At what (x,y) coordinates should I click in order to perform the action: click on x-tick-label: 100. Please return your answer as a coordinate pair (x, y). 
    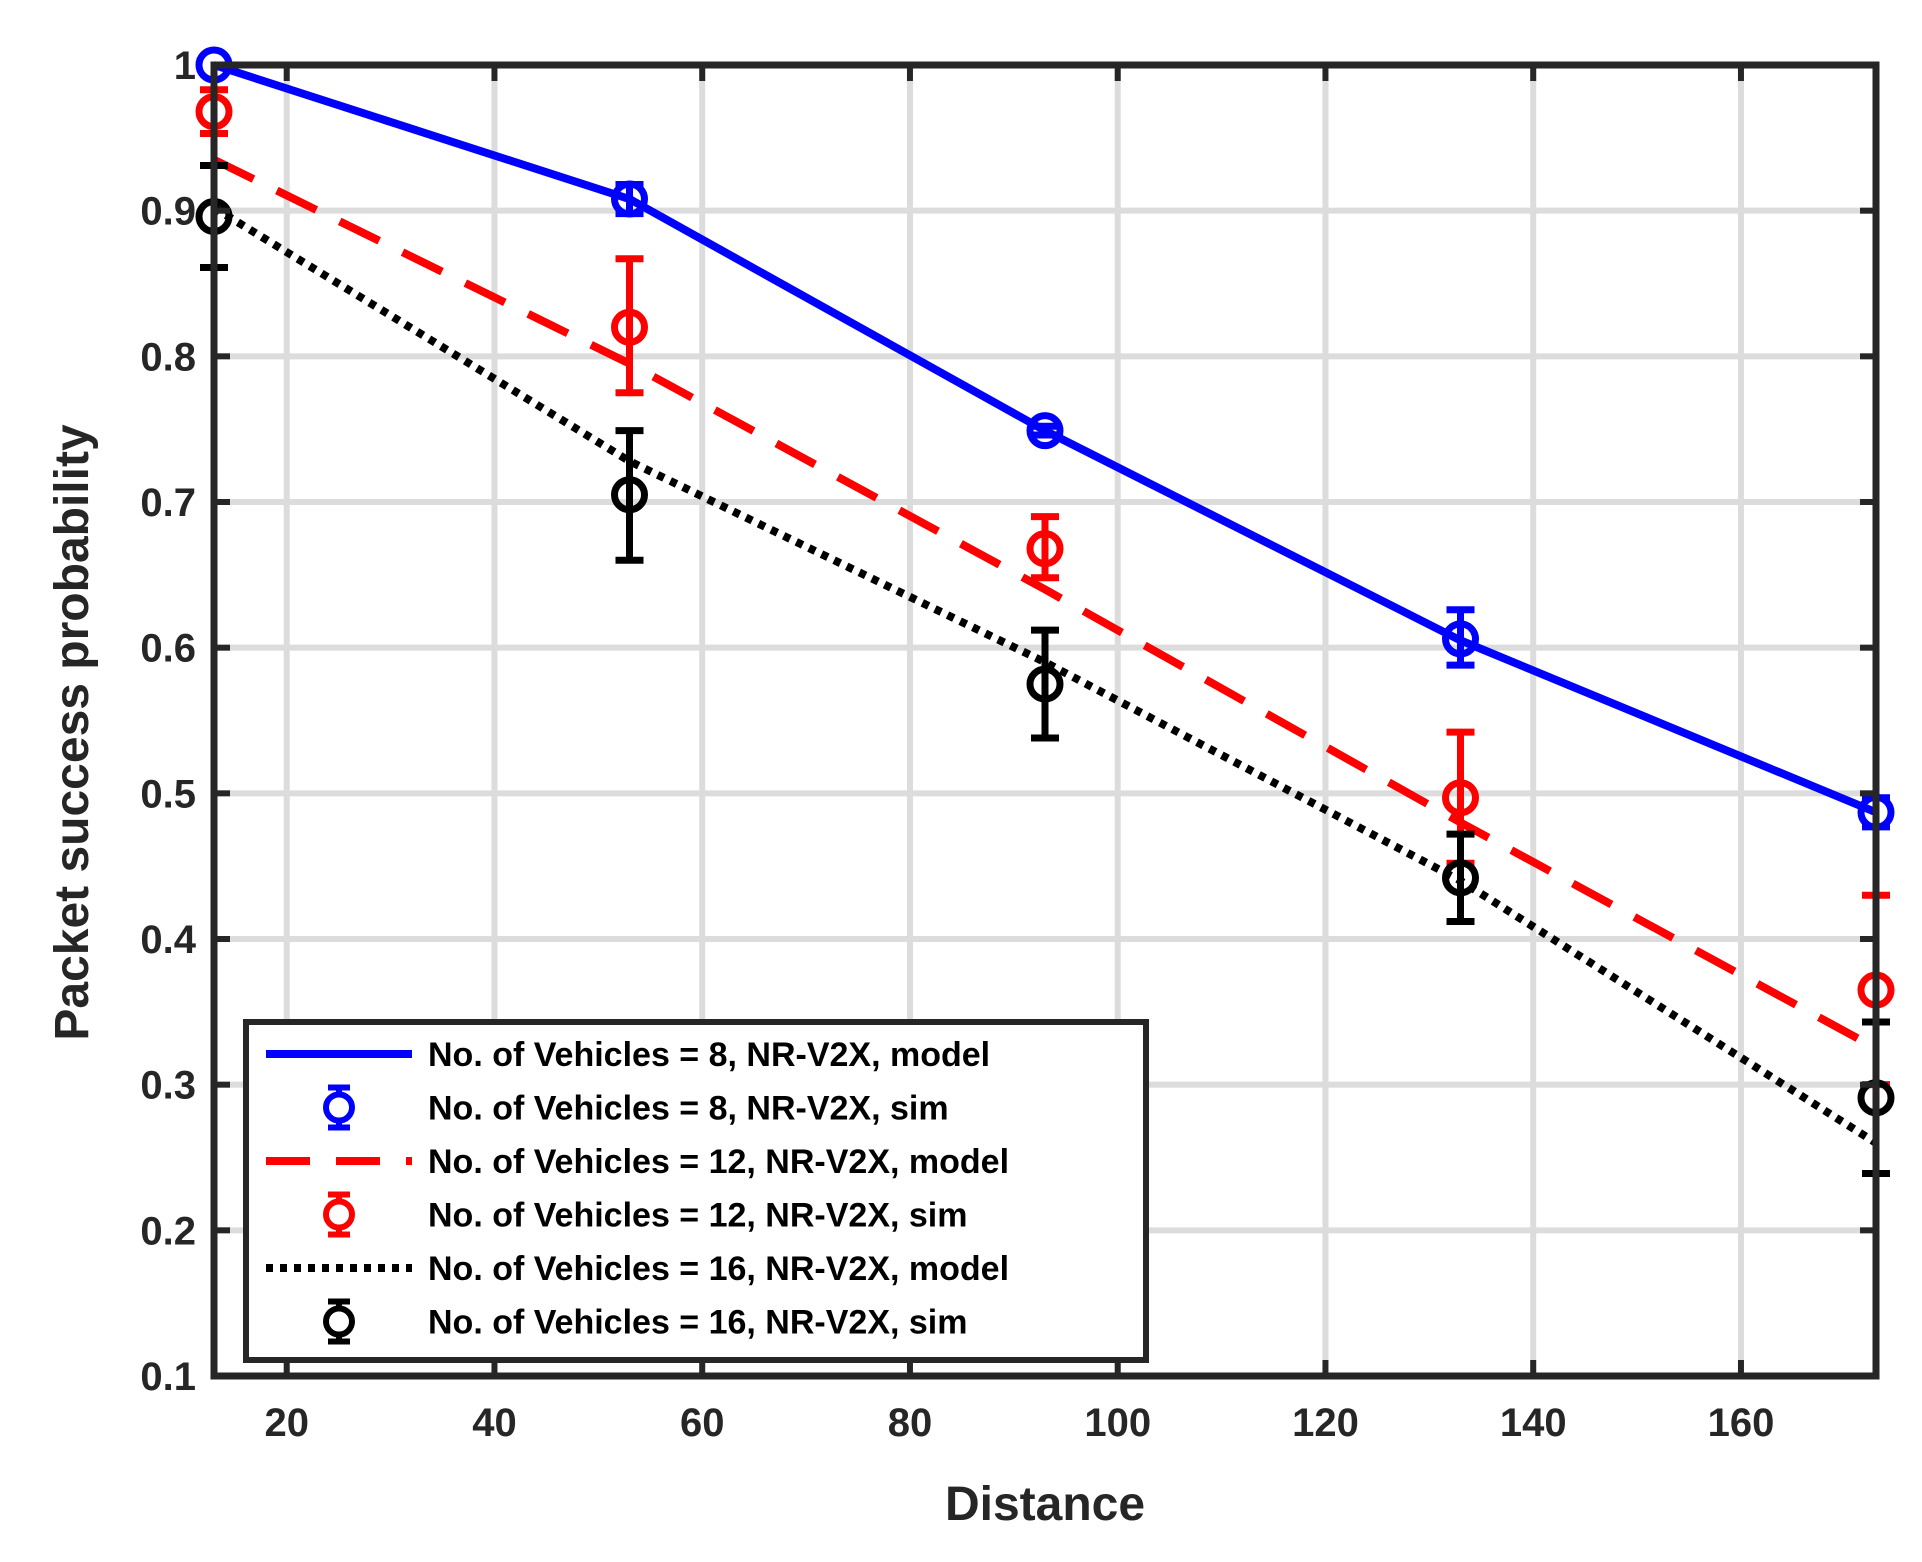
    Looking at the image, I should click on (1117, 1423).